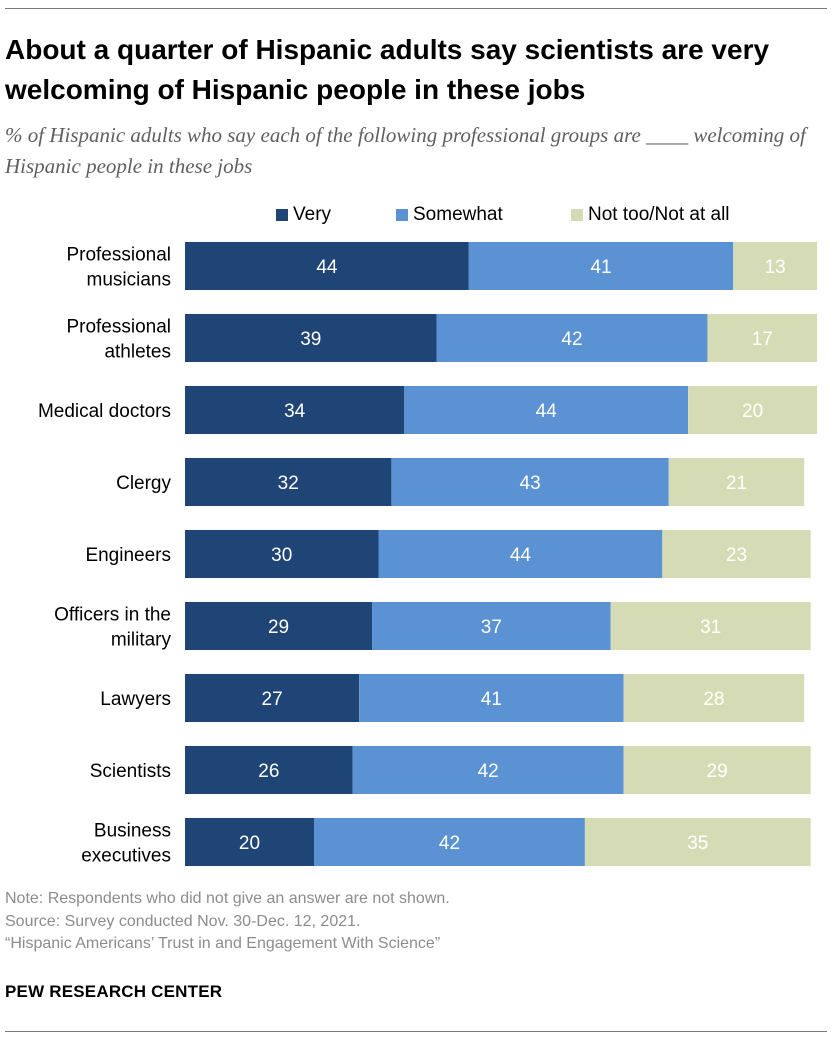 The height and width of the screenshot is (1040, 840). Describe the element at coordinates (659, 214) in the screenshot. I see `legend-label-not-too: Not too/Not at all` at that location.